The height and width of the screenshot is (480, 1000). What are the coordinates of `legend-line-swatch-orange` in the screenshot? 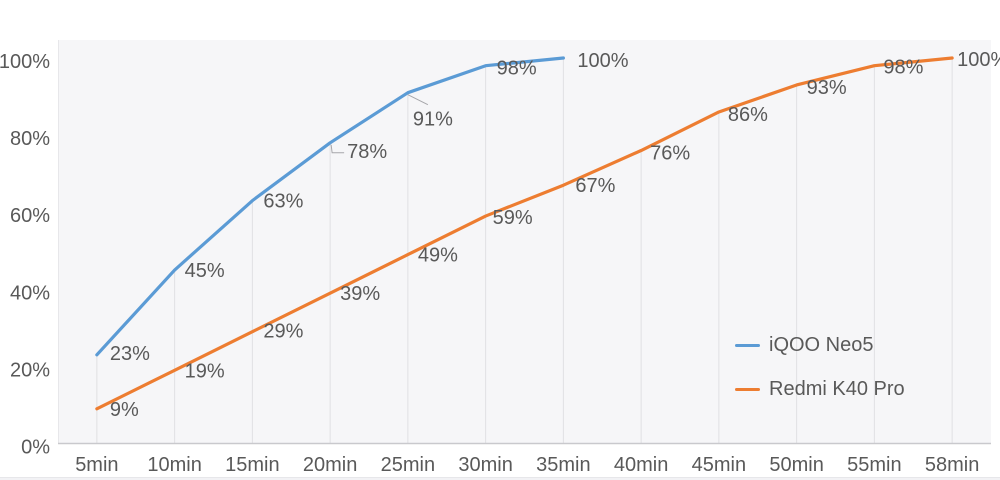 It's located at (747, 389).